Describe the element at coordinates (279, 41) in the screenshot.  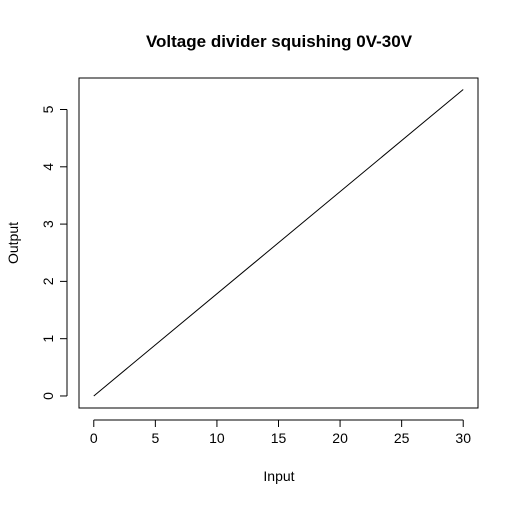
I see `chart-title: Voltage divider squishing 0V-30V` at that location.